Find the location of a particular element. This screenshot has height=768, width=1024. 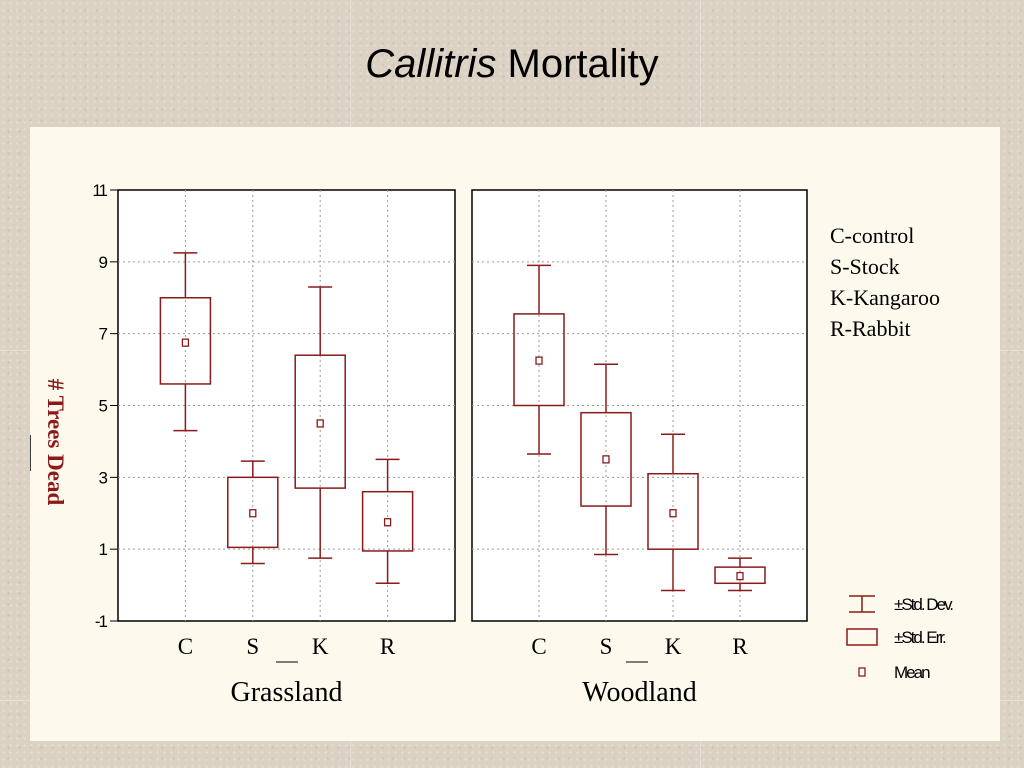

legend-box-symbol is located at coordinates (862, 637).